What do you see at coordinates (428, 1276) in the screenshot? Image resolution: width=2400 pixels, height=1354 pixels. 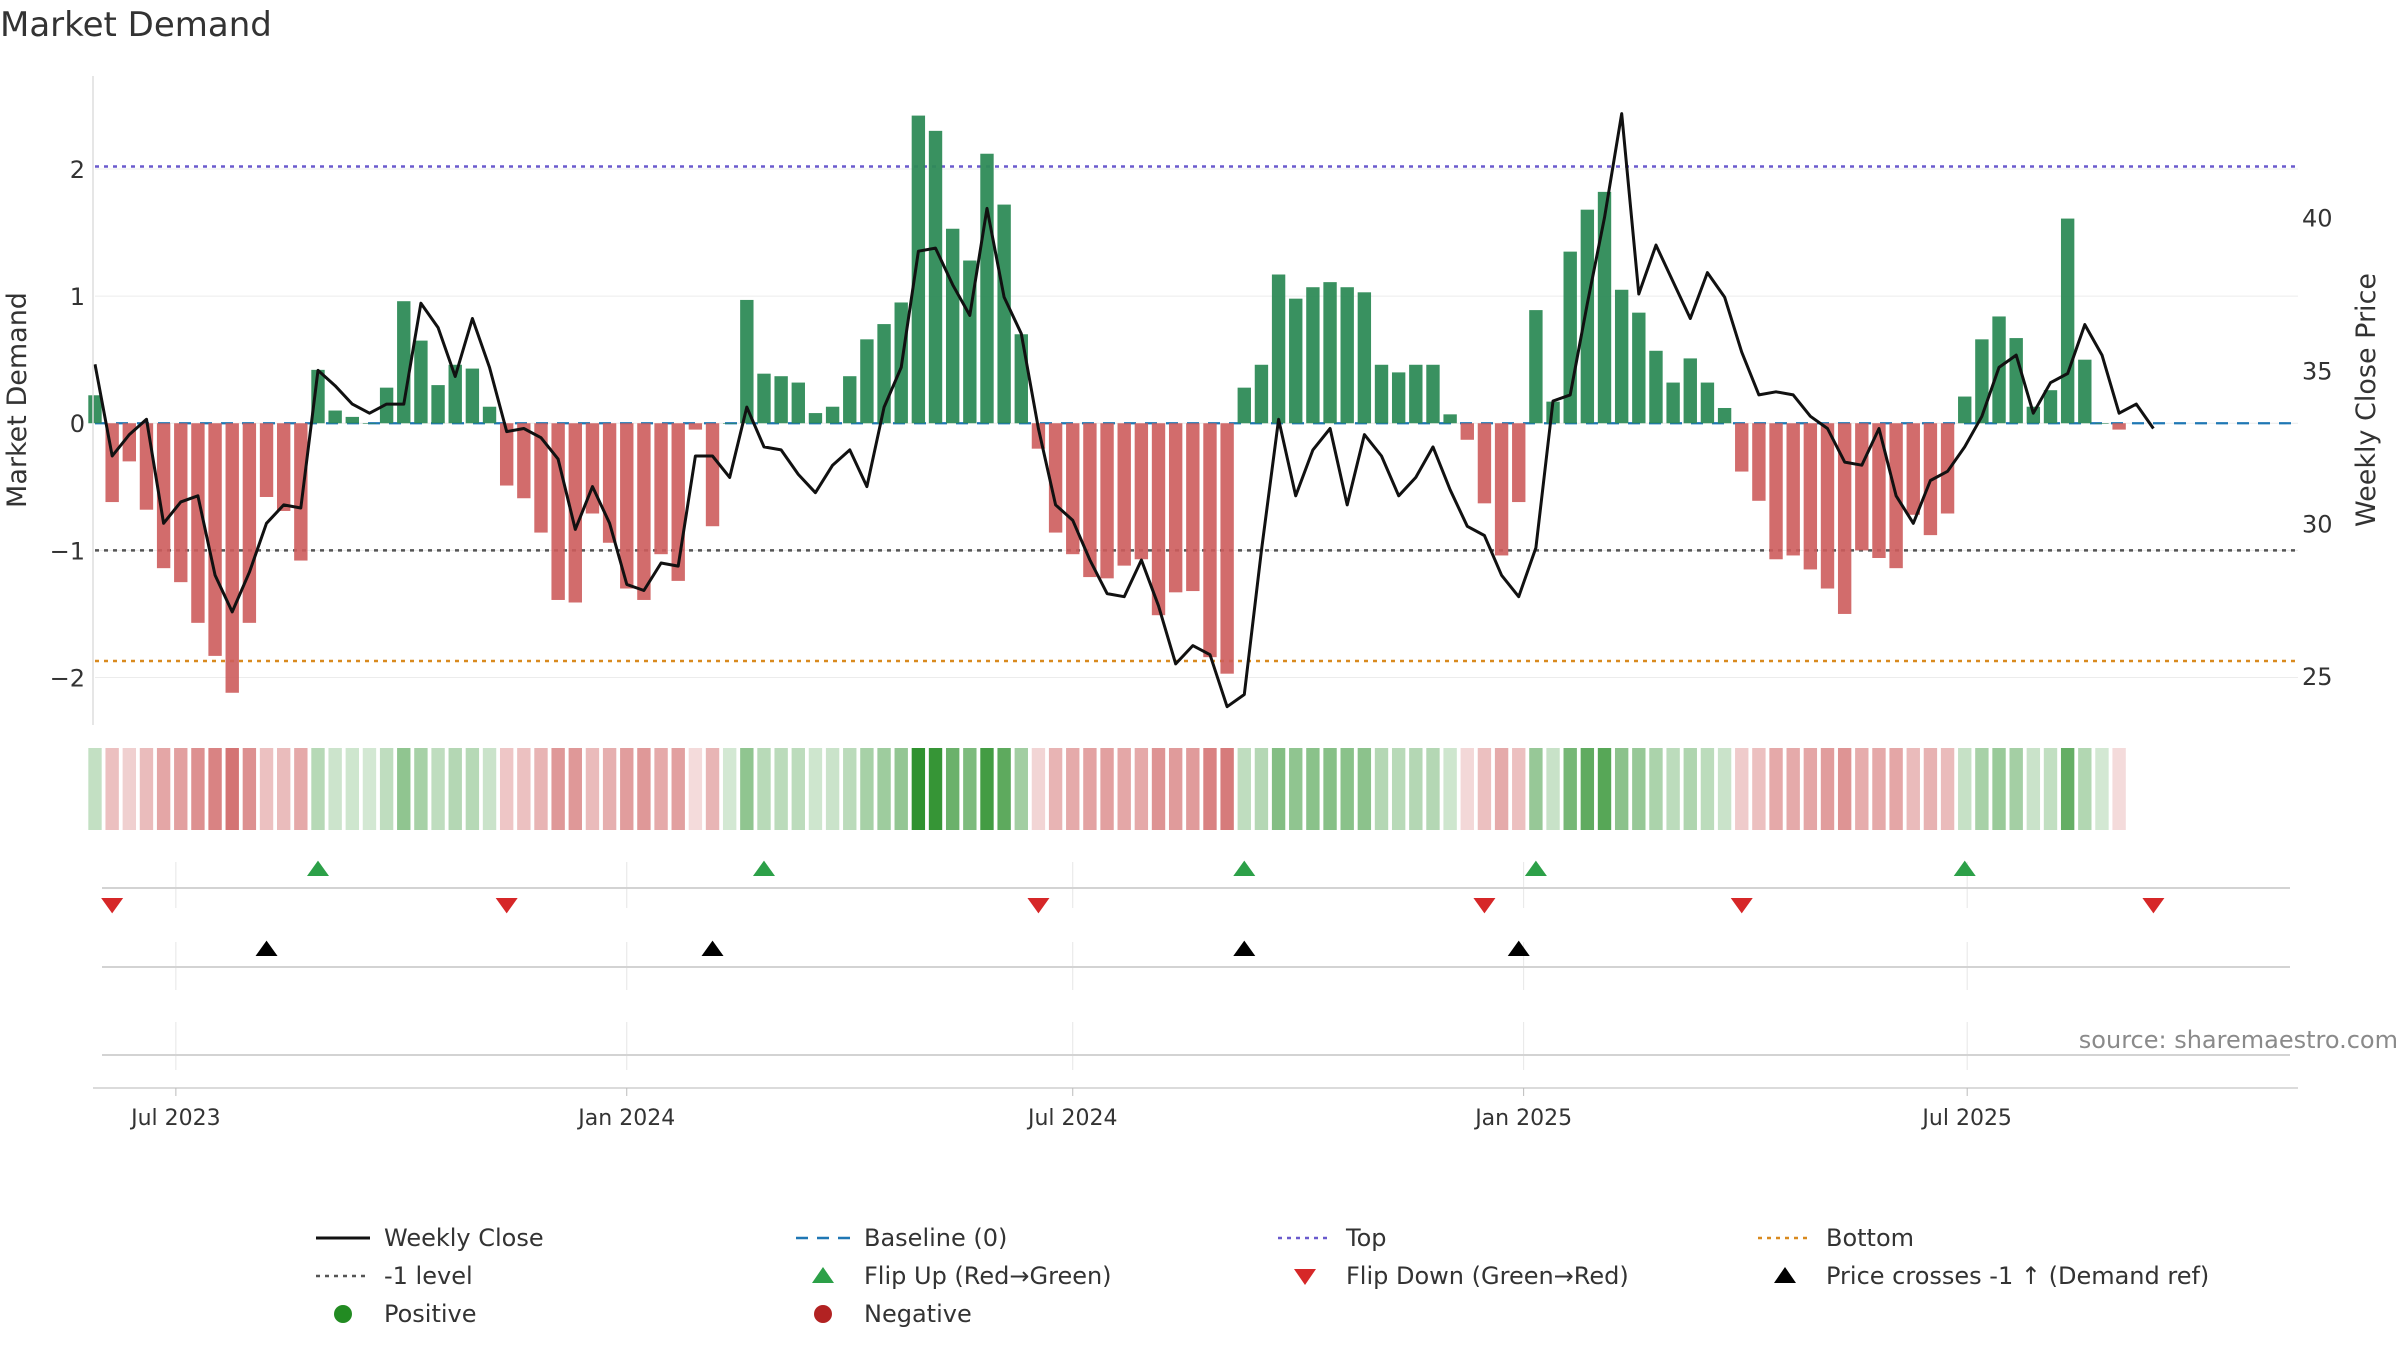 I see `legend-label: -1 level` at bounding box center [428, 1276].